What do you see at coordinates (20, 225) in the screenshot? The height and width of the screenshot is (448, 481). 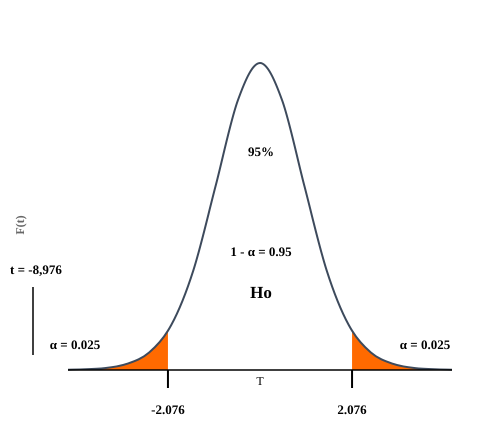 I see `y-axis-title: F(t)` at bounding box center [20, 225].